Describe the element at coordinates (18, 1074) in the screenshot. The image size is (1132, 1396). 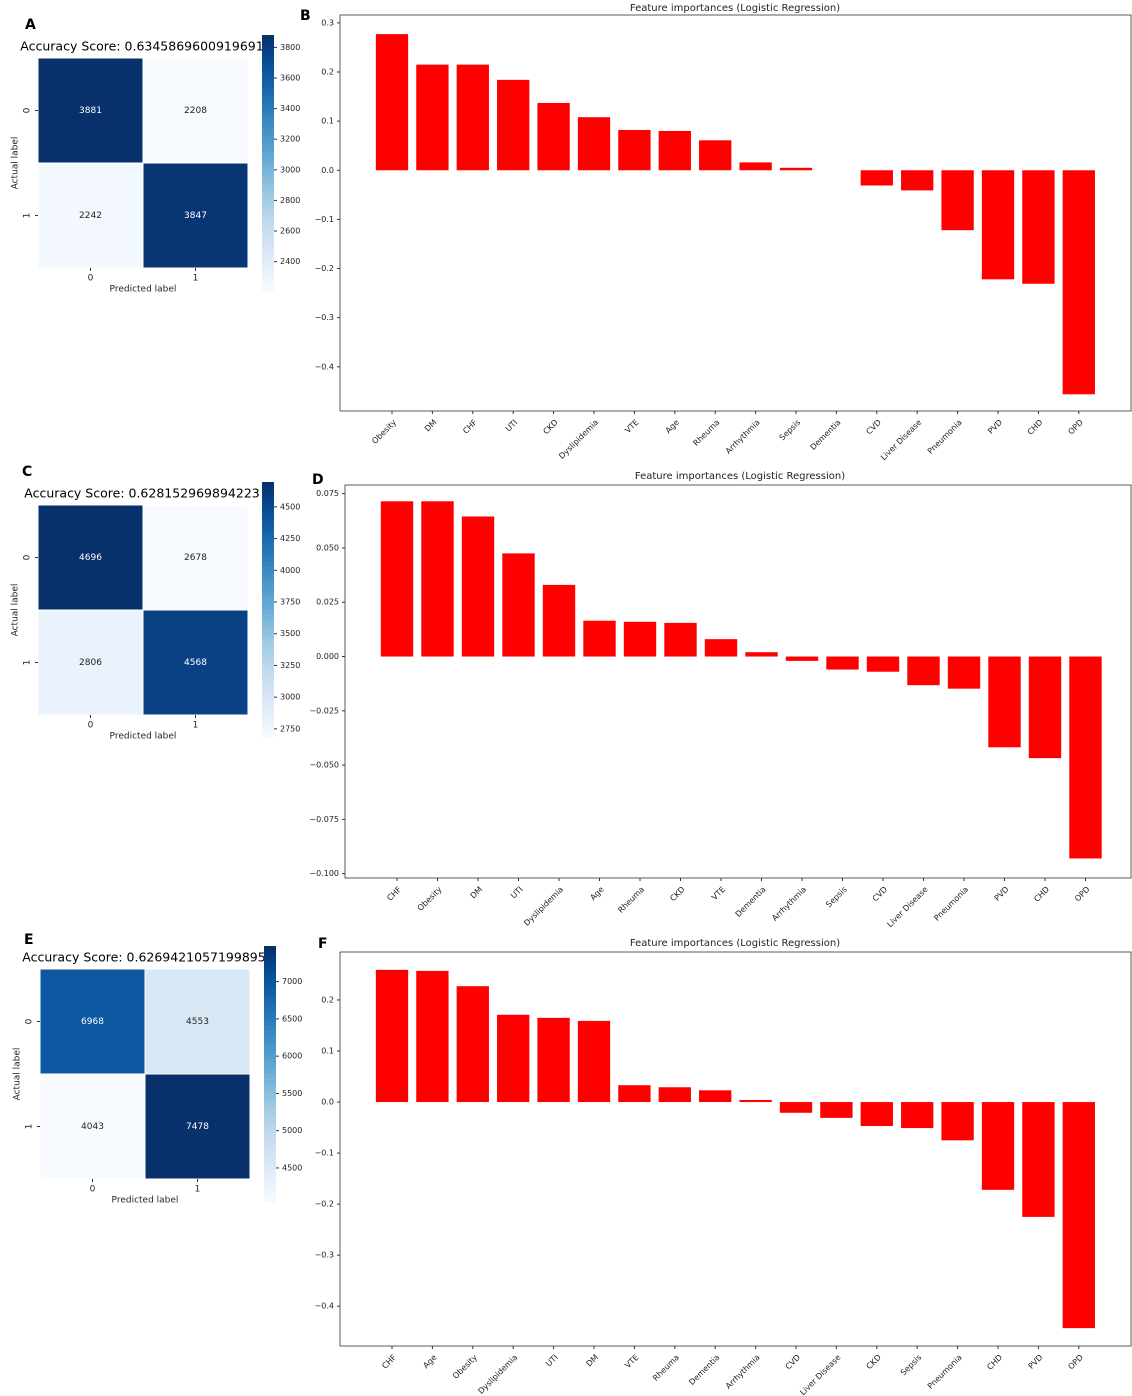
I see `y-axis-label: Actual label` at that location.